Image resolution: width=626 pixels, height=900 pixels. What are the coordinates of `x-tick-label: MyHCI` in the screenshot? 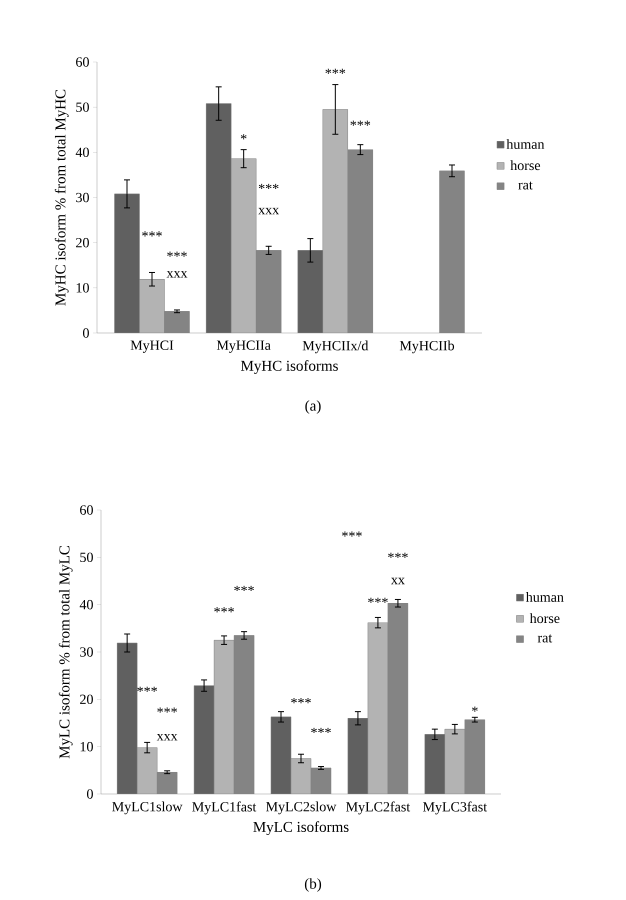 It's located at (152, 346).